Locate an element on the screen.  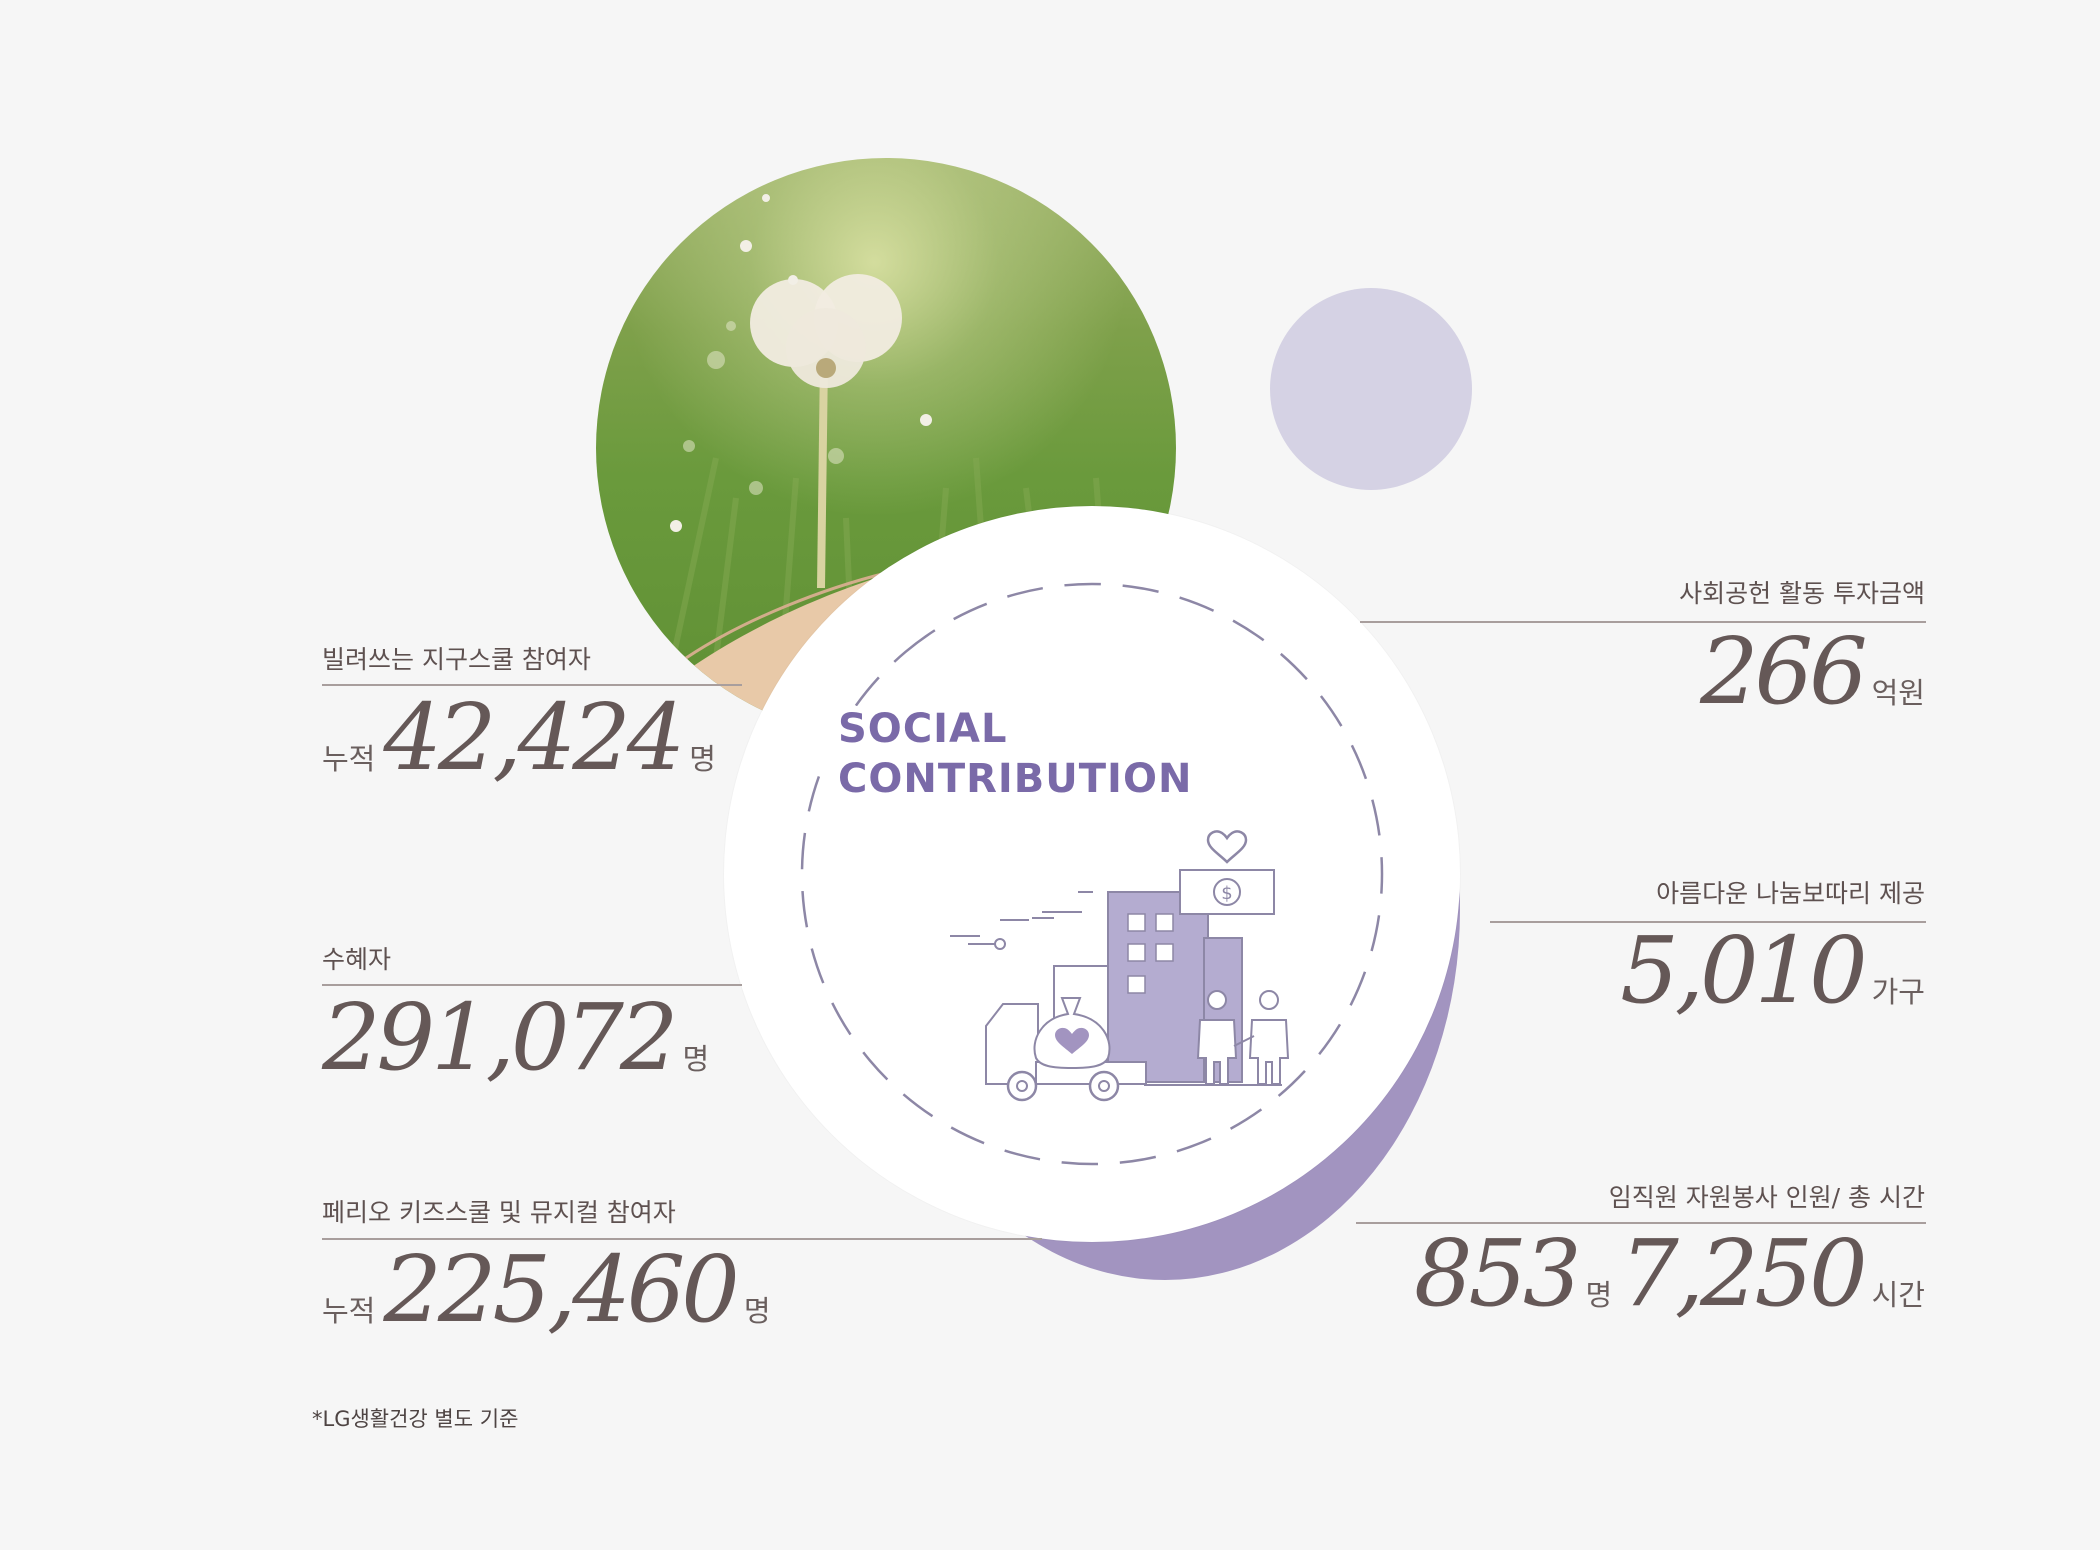
stat-kids-school: 누적 225,460 명 is located at coordinates (546, 1289).